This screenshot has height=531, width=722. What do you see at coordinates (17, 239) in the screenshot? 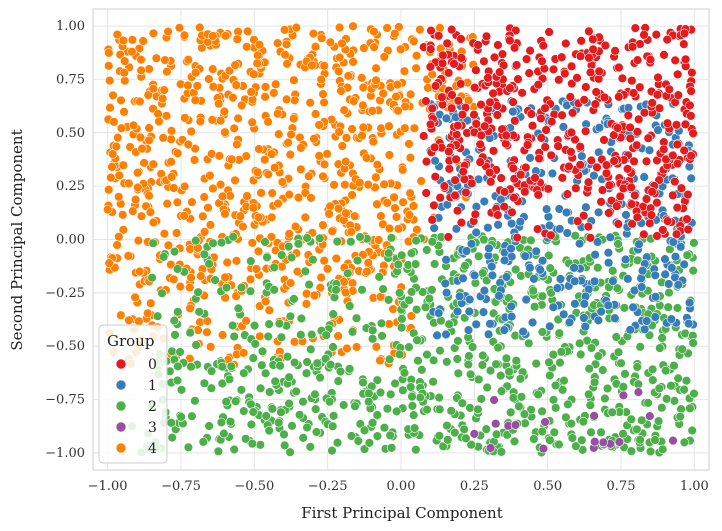
I see `y-axis-title: Second Principal Component` at bounding box center [17, 239].